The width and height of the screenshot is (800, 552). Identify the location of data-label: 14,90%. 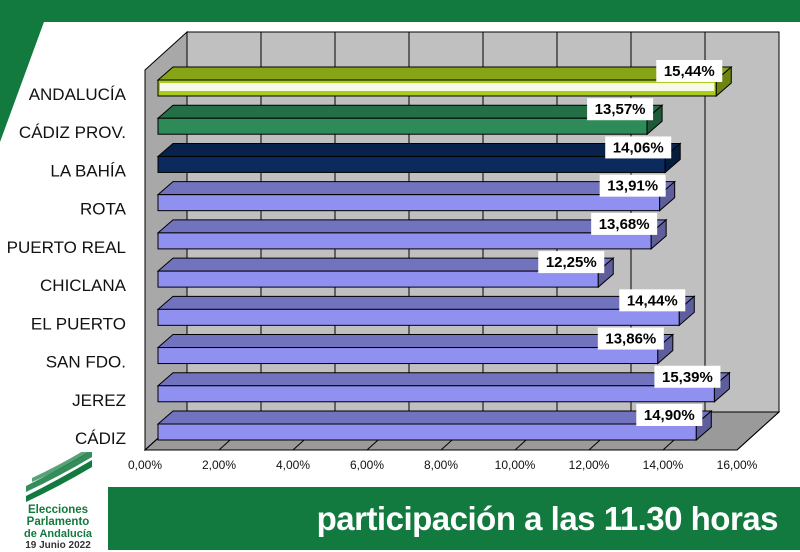
(669, 415).